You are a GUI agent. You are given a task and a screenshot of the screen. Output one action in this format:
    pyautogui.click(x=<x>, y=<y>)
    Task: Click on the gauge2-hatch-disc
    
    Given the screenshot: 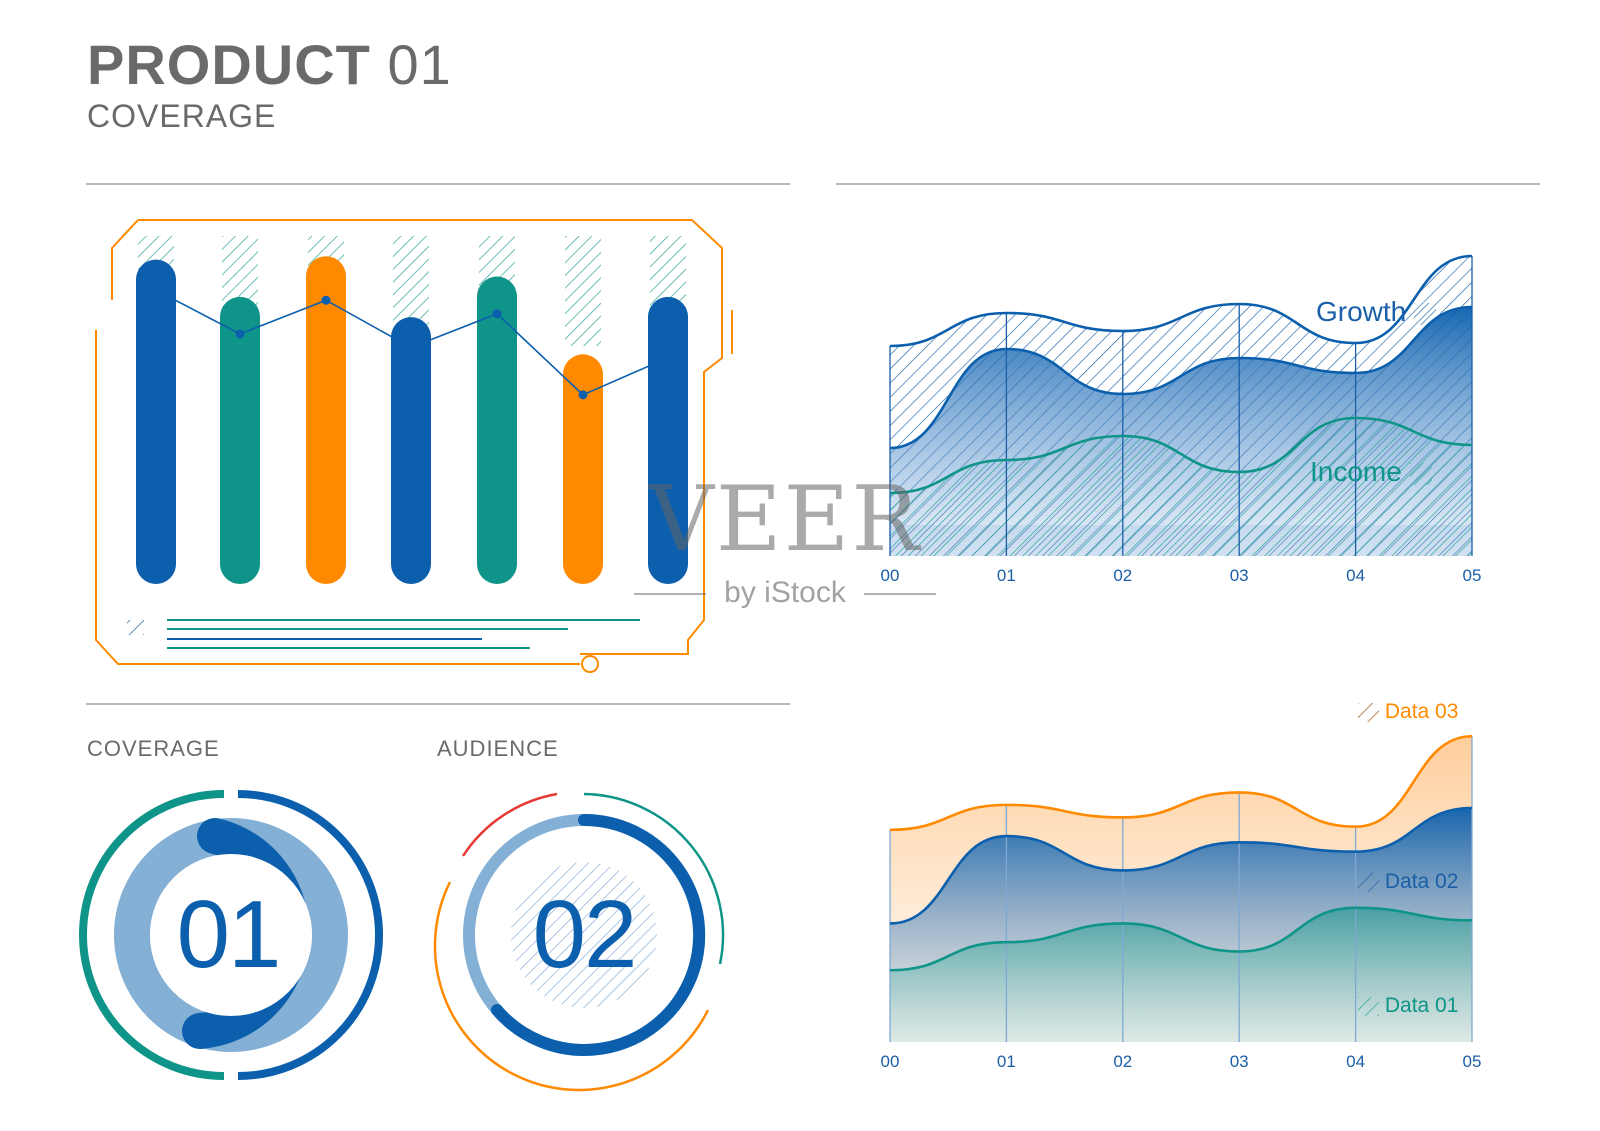 What is the action you would take?
    pyautogui.click(x=584, y=935)
    